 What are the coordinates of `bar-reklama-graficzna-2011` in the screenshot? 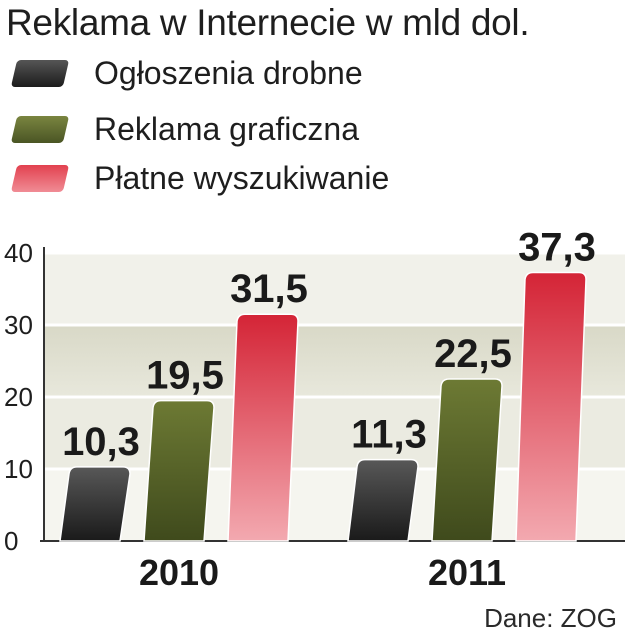 It's located at (467, 460).